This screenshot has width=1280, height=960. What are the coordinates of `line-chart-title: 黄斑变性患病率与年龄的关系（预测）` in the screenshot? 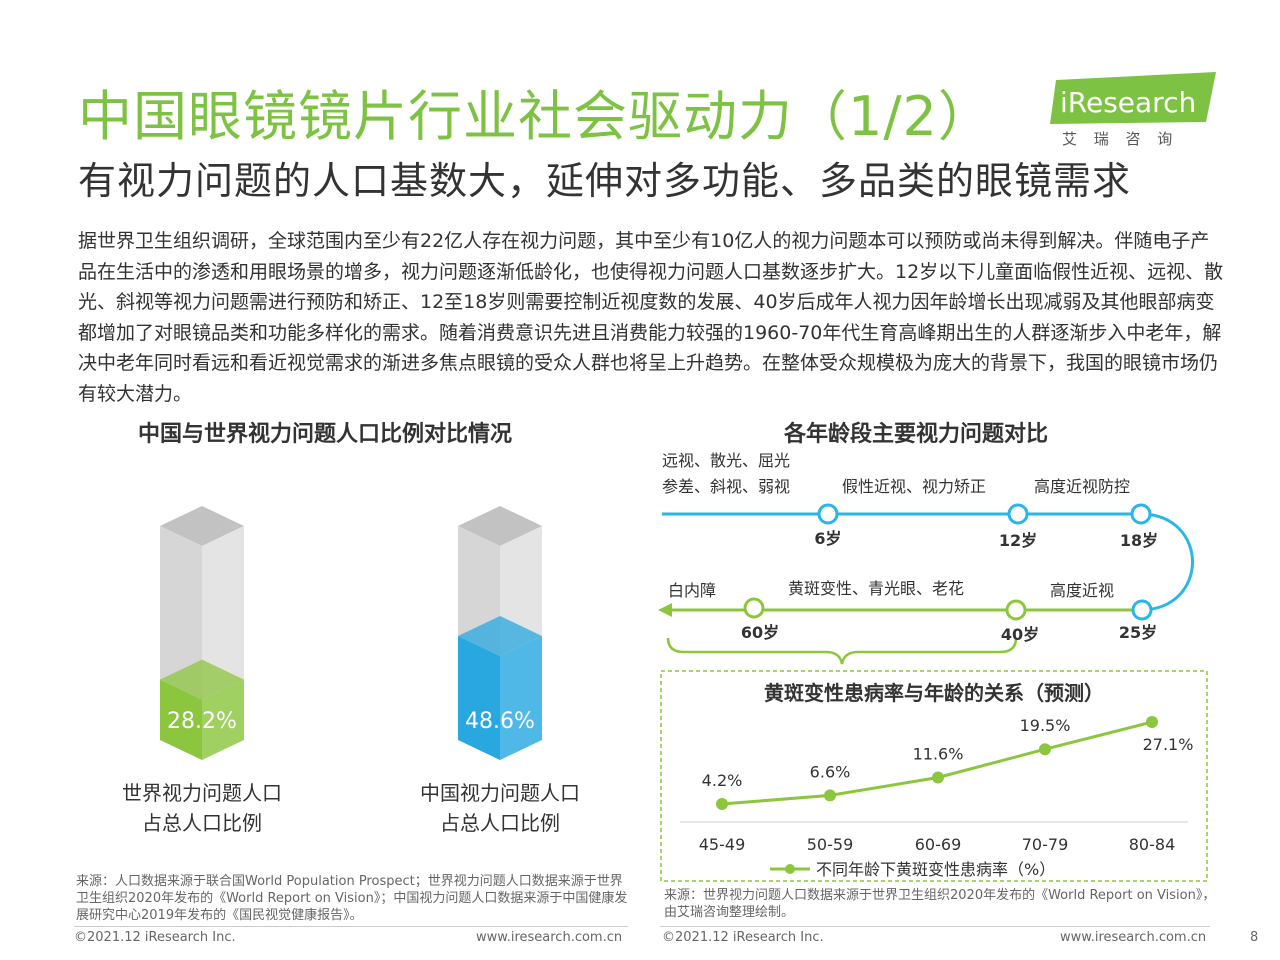 It's located at (934, 693).